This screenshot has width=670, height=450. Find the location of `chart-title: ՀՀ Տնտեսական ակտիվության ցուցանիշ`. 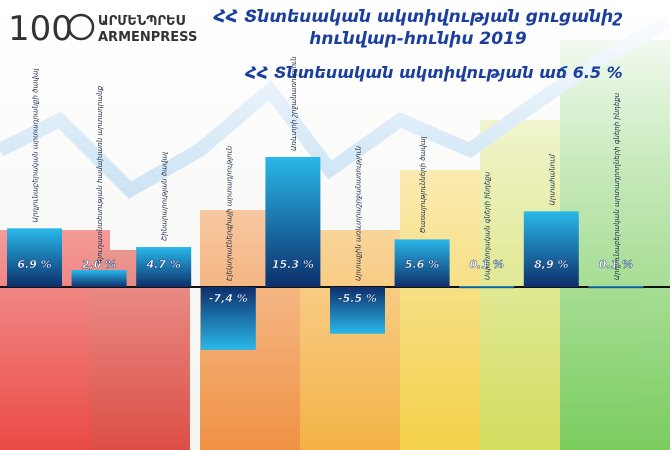

chart-title: ՀՀ Տնտեսական ակտիվության ցուցանիշ is located at coordinates (418, 17).